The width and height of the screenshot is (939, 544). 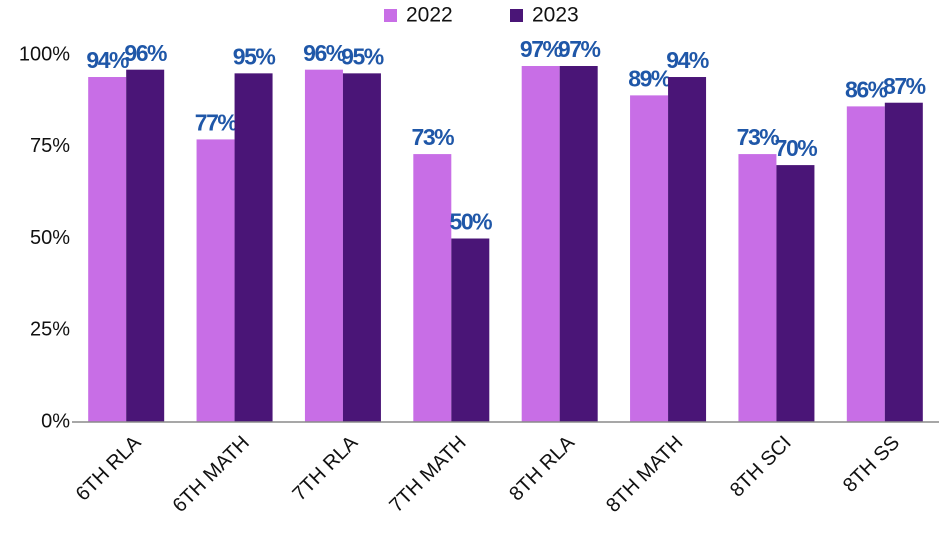 I want to click on legend-label: 2022, so click(x=429, y=15).